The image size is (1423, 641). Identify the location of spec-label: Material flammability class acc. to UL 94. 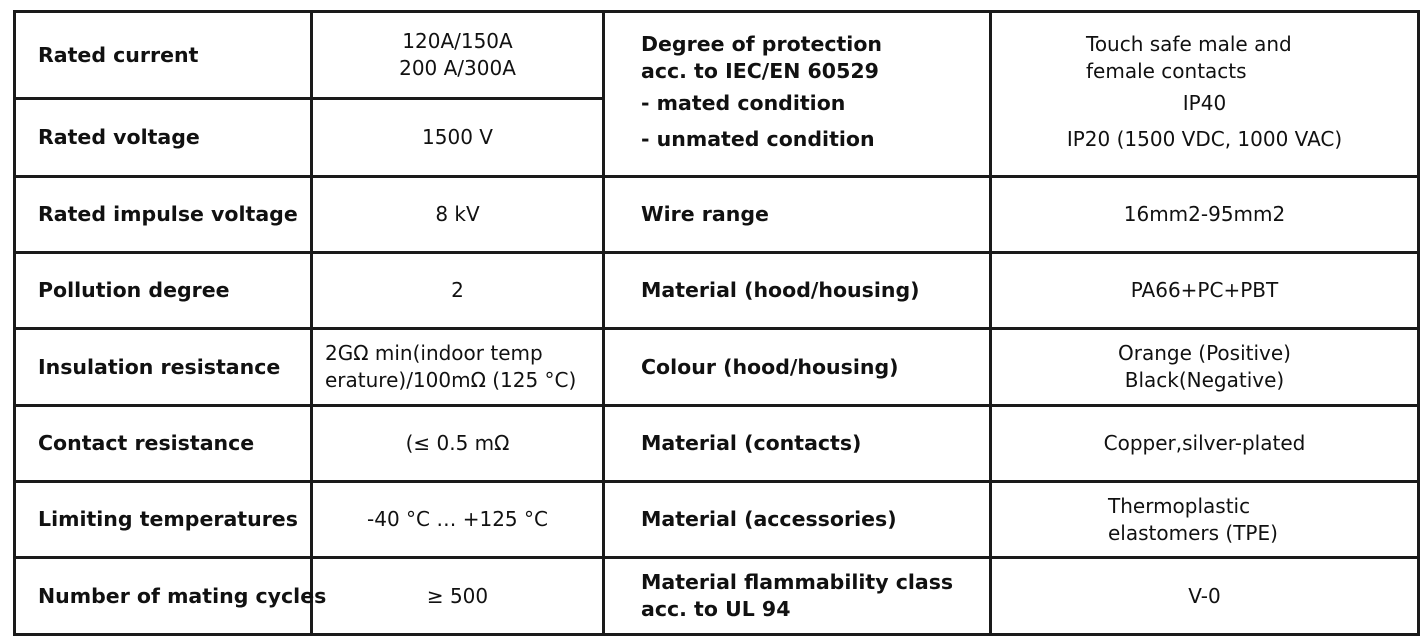
(797, 596).